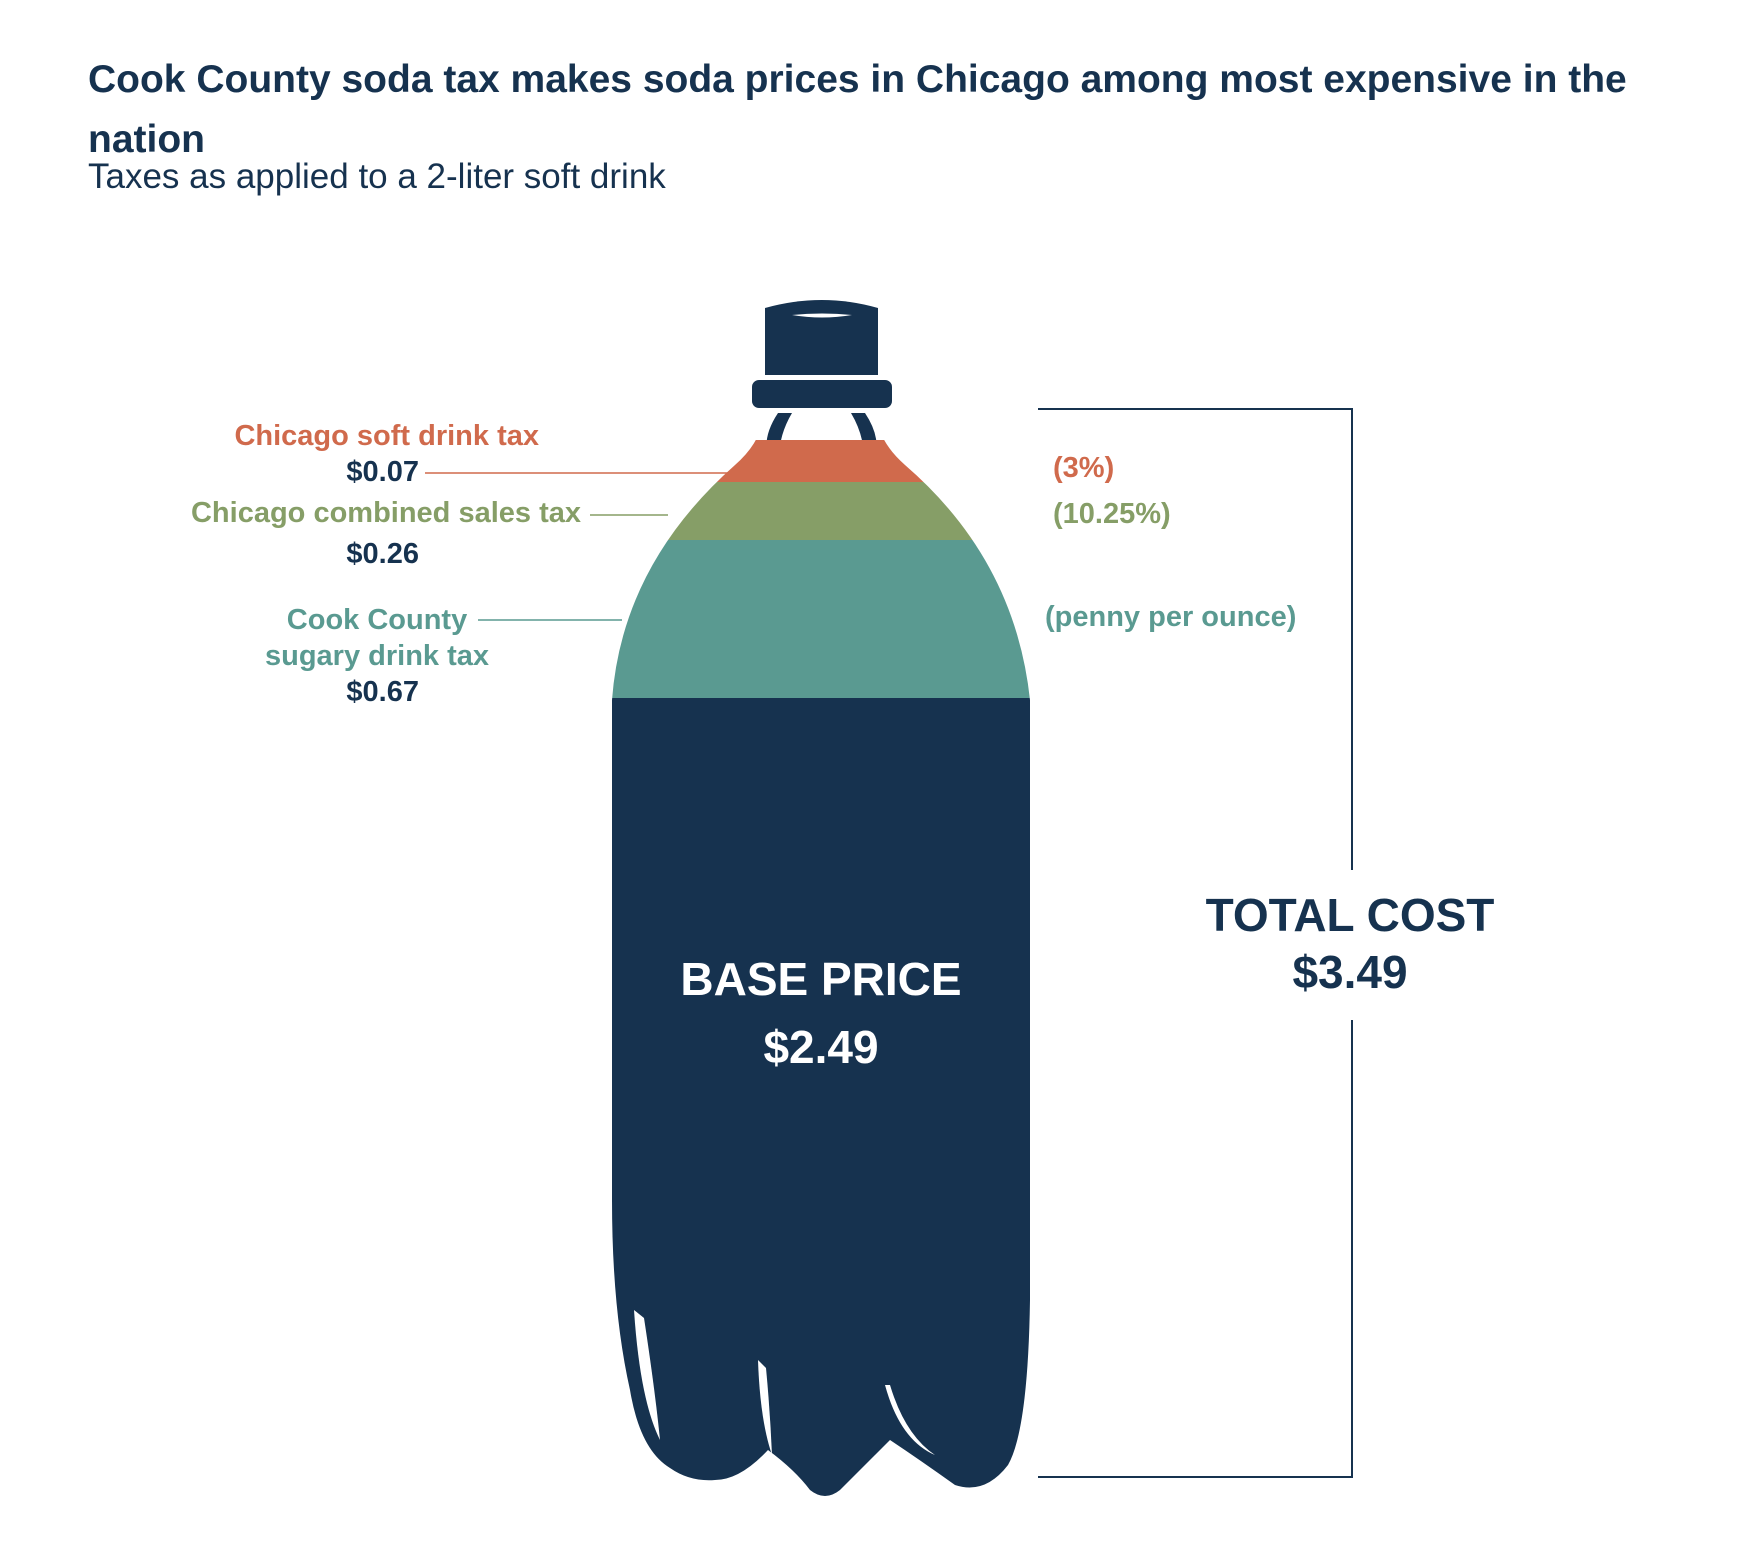 The width and height of the screenshot is (1751, 1558). I want to click on value-sales-tax: $0.26, so click(382, 554).